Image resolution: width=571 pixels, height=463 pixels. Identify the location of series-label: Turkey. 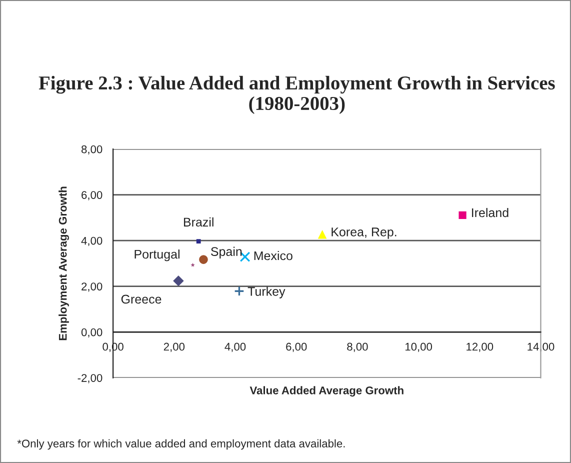
(267, 292).